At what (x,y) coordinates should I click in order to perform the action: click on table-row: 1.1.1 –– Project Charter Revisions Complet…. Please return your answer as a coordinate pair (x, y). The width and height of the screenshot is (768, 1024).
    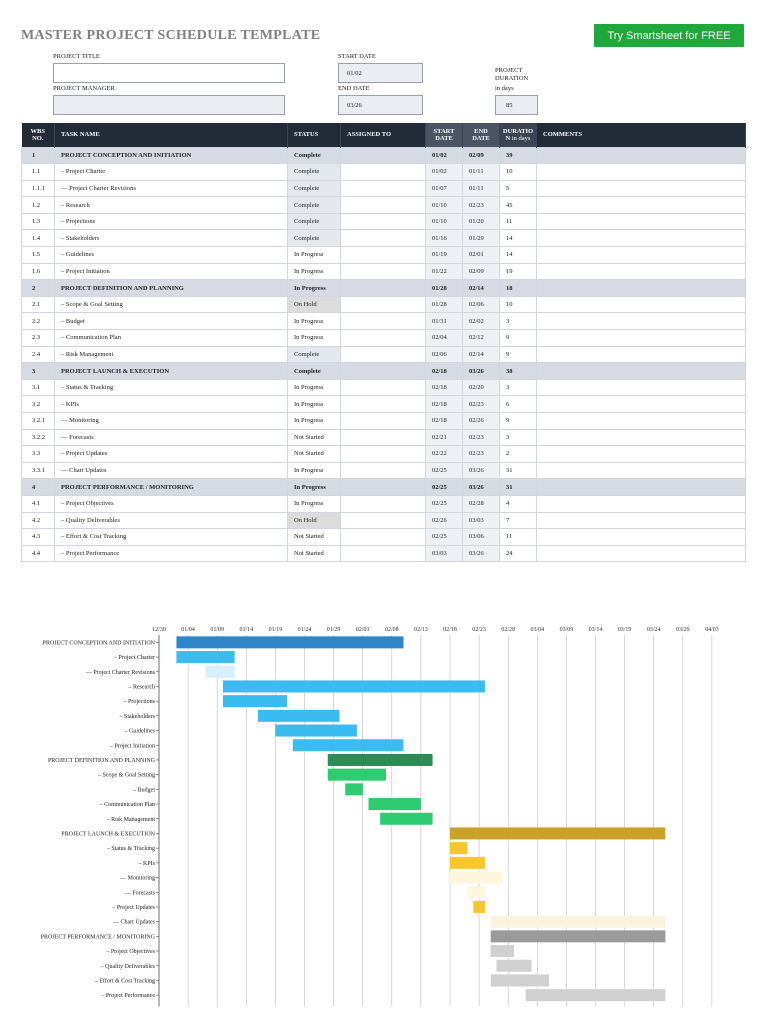
    Looking at the image, I should click on (383, 188).